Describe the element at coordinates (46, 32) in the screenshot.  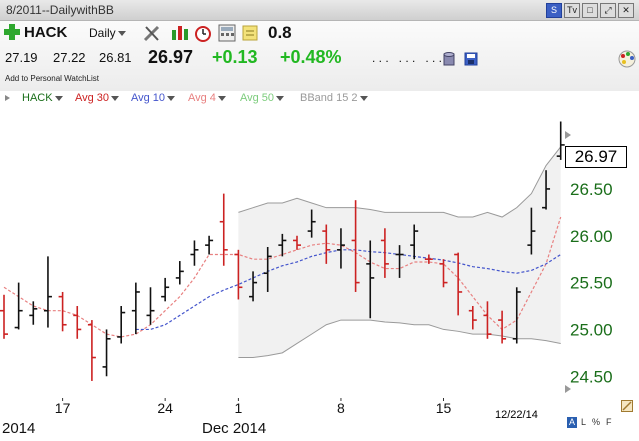
I see `symbol-label: HACK` at that location.